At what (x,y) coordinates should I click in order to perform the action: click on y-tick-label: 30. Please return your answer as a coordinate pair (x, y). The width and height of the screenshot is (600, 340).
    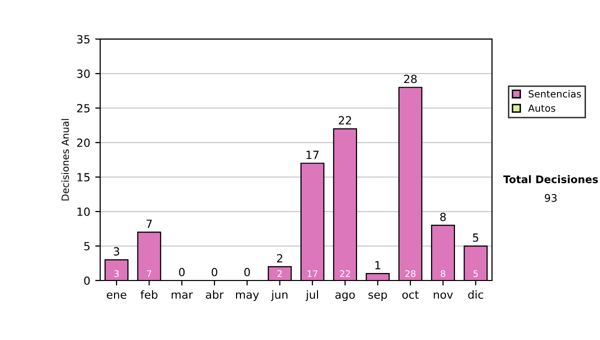
    Looking at the image, I should click on (83, 74).